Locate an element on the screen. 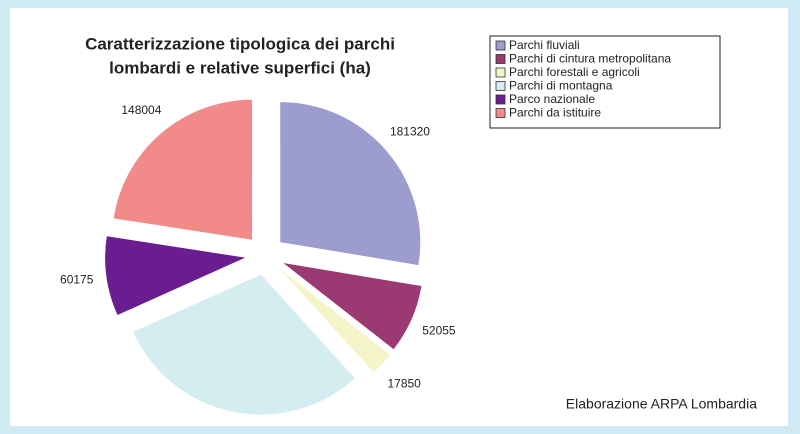 The width and height of the screenshot is (800, 434). legend-label: Parchi di cintura metropolitana is located at coordinates (590, 59).